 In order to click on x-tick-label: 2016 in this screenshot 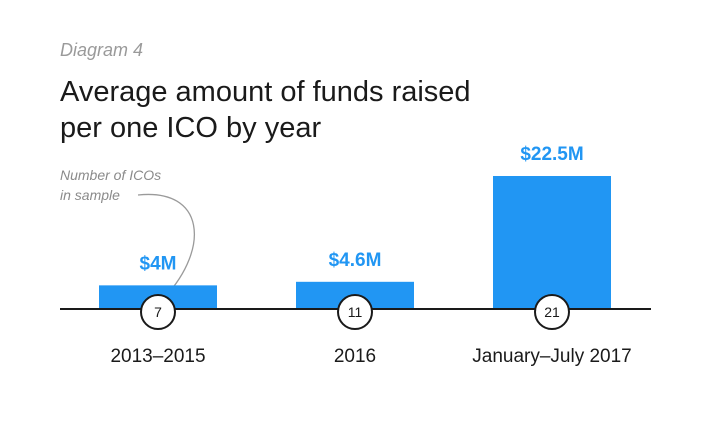, I will do `click(355, 356)`.